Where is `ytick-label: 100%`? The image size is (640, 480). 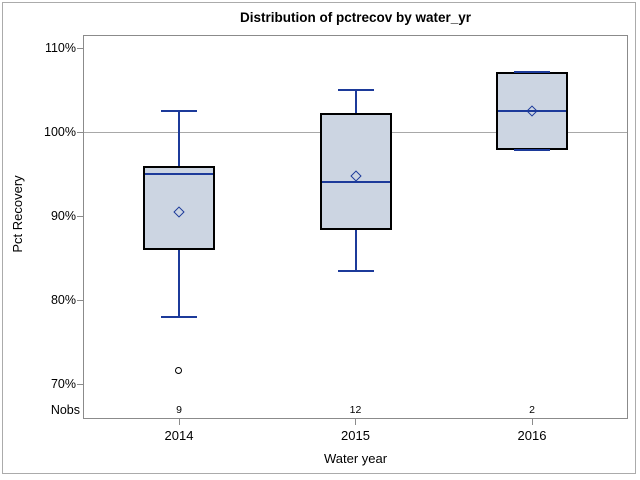
ytick-label: 100% is located at coordinates (60, 132).